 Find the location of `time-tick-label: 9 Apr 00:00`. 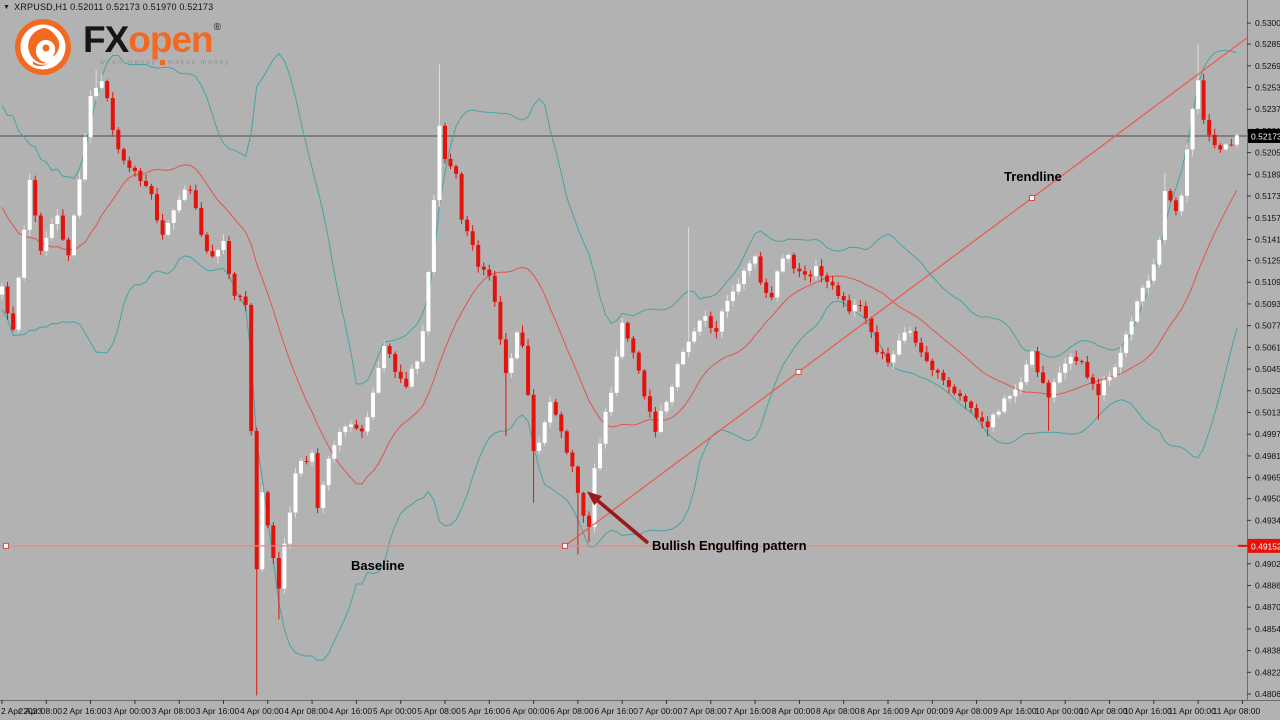

time-tick-label: 9 Apr 00:00 is located at coordinates (927, 711).